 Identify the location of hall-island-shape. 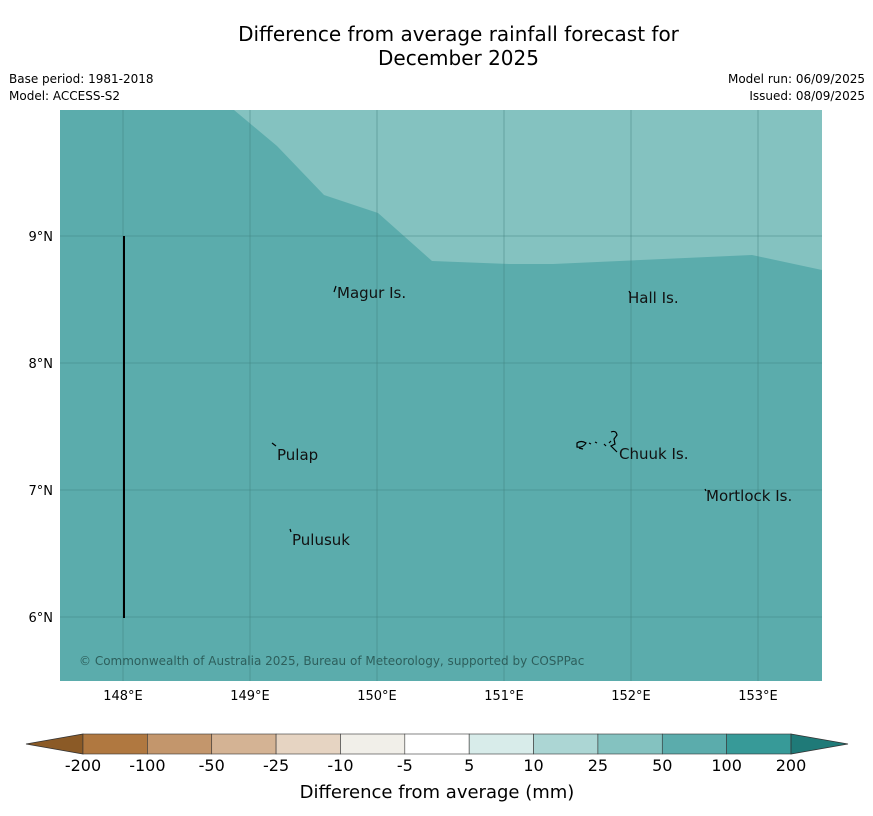
(629, 292).